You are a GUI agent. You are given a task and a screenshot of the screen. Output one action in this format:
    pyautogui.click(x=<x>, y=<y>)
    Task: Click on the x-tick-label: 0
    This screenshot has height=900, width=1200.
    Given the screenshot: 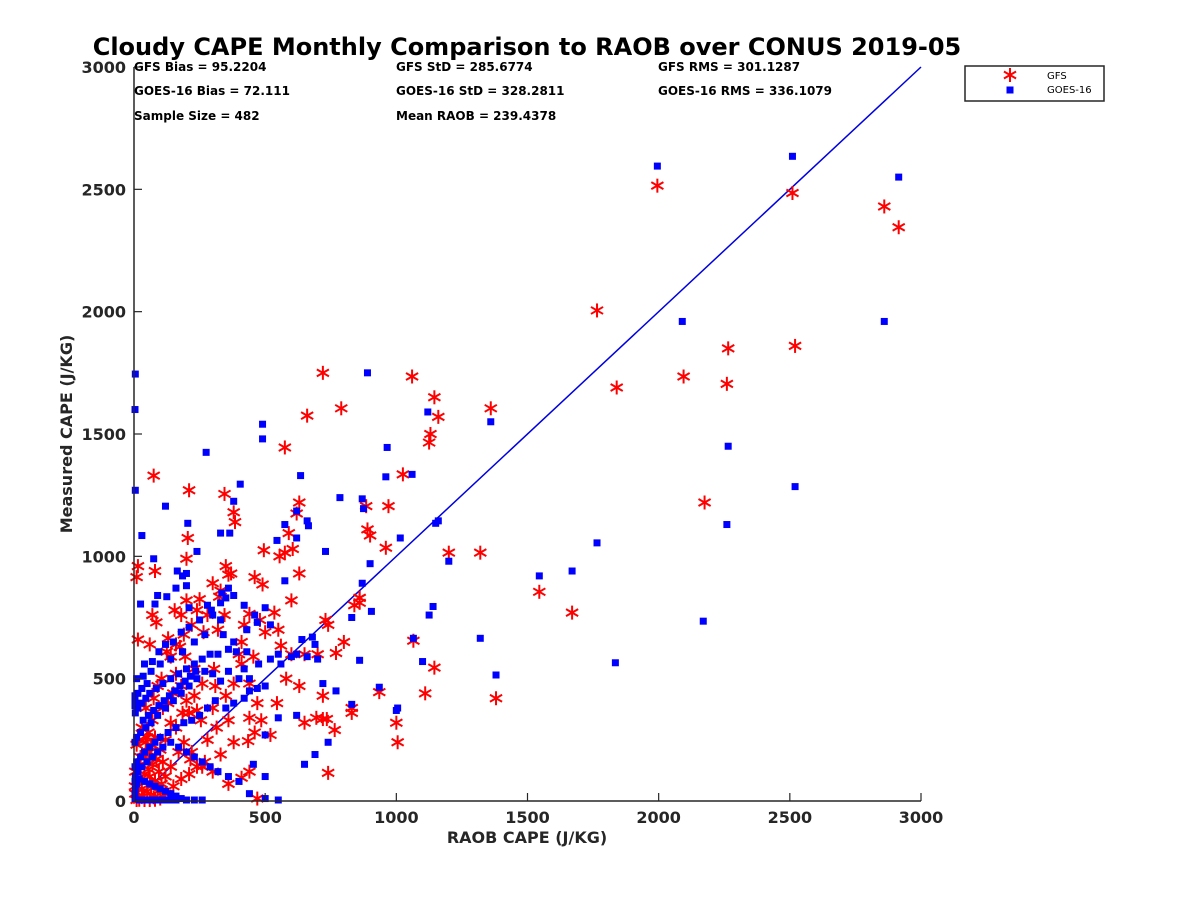 What is the action you would take?
    pyautogui.click(x=133, y=817)
    